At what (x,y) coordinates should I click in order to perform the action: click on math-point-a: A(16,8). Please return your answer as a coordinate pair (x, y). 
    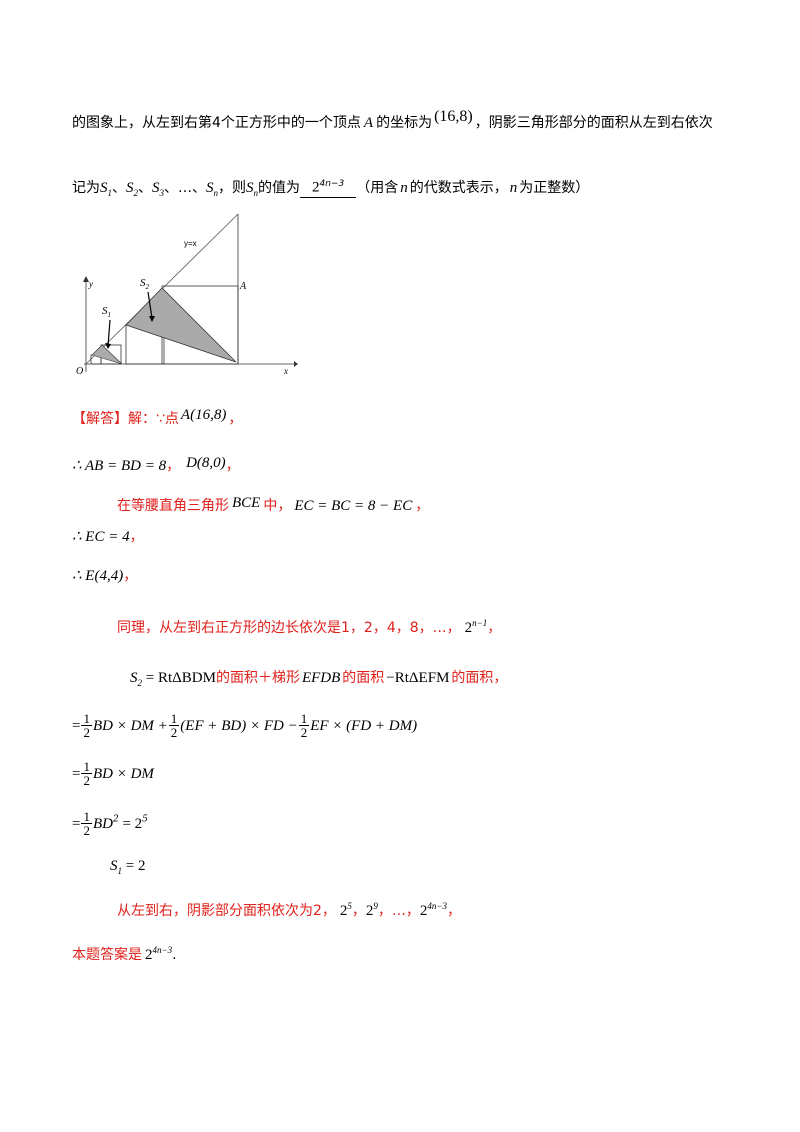
    Looking at the image, I should click on (203, 415).